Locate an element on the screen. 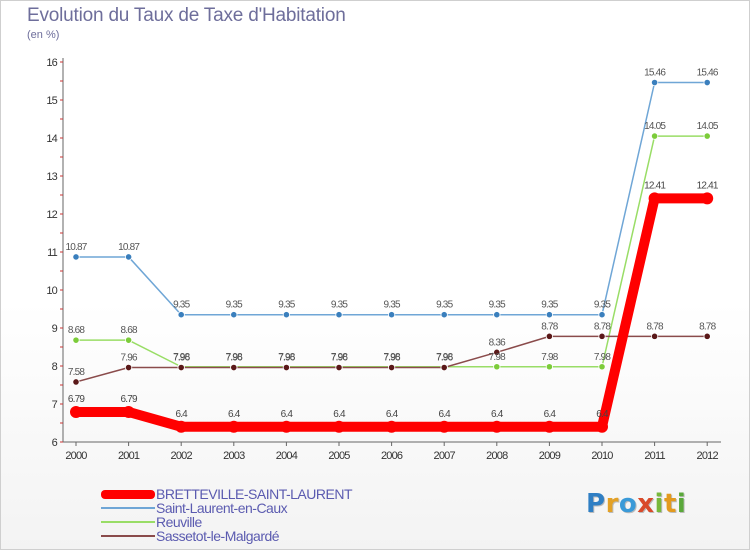 The width and height of the screenshot is (750, 550). data-label: 8.68 is located at coordinates (77, 330).